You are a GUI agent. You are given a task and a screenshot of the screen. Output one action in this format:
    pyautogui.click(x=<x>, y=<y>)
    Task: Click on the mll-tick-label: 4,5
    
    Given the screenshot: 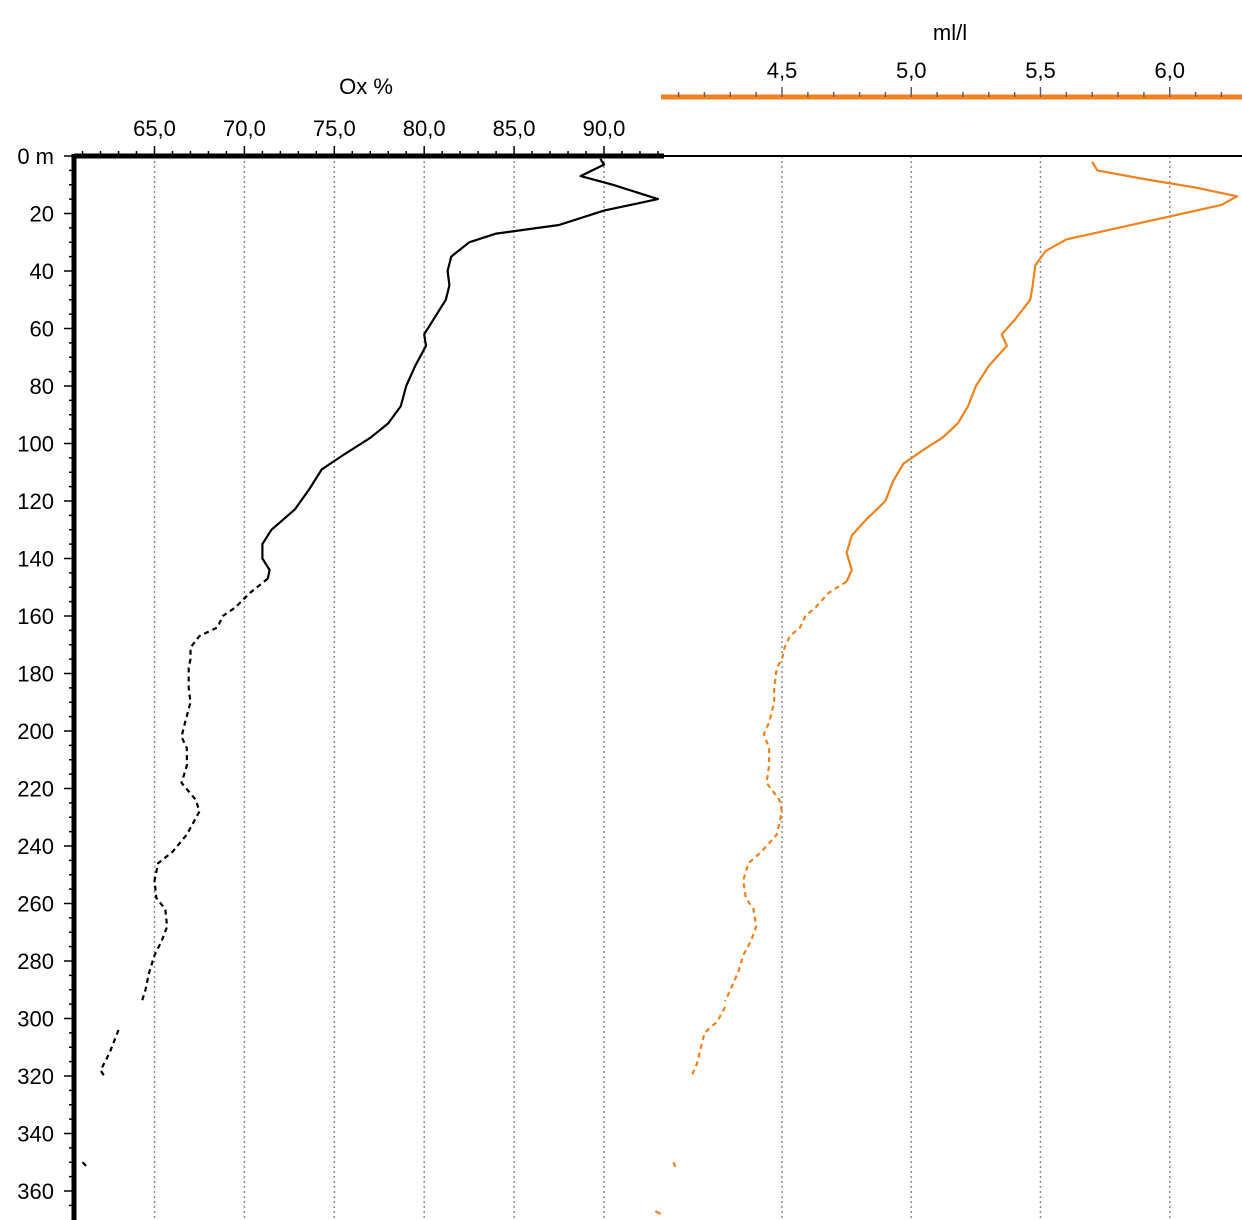 What is the action you would take?
    pyautogui.click(x=782, y=70)
    